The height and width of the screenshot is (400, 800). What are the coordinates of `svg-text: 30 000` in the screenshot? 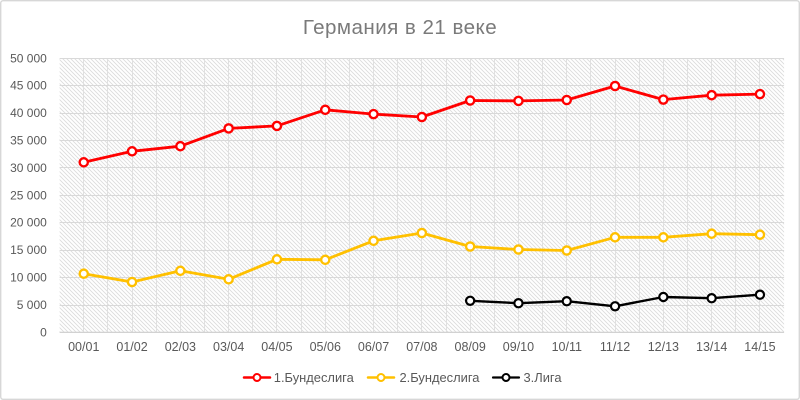 It's located at (28, 168).